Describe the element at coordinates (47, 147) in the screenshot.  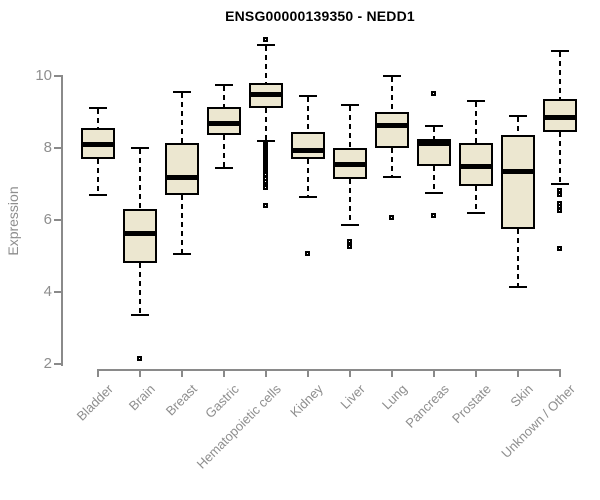
I see `y-tick-label: 8` at that location.